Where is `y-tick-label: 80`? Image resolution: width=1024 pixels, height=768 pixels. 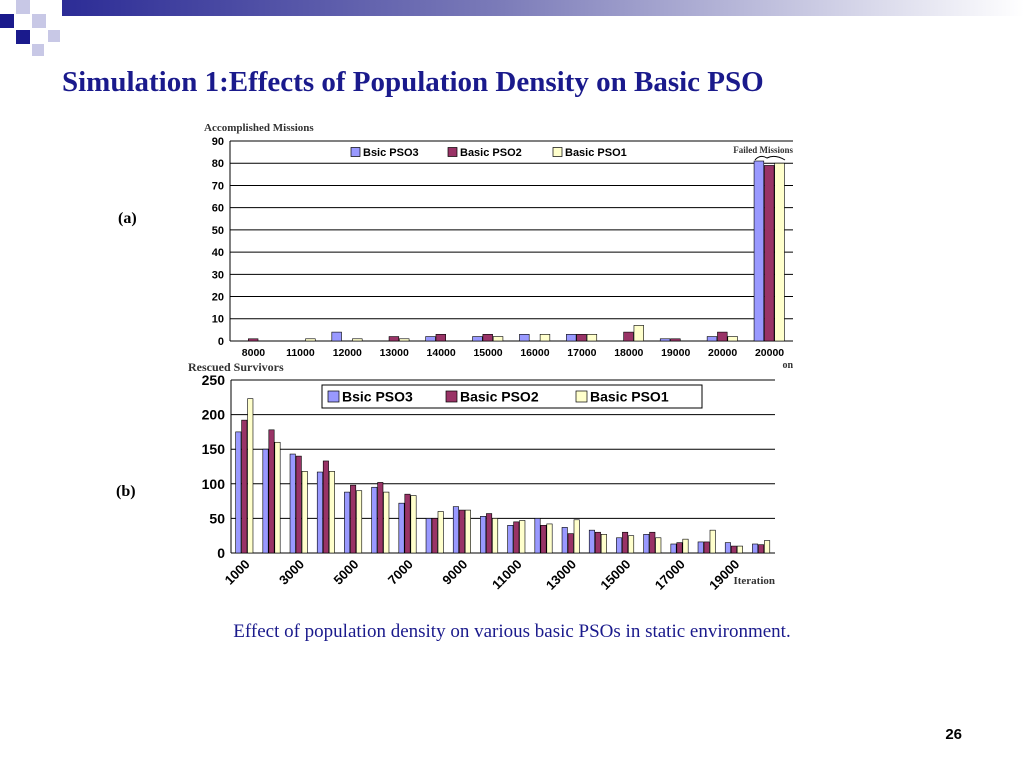
y-tick-label: 80 is located at coordinates (218, 164).